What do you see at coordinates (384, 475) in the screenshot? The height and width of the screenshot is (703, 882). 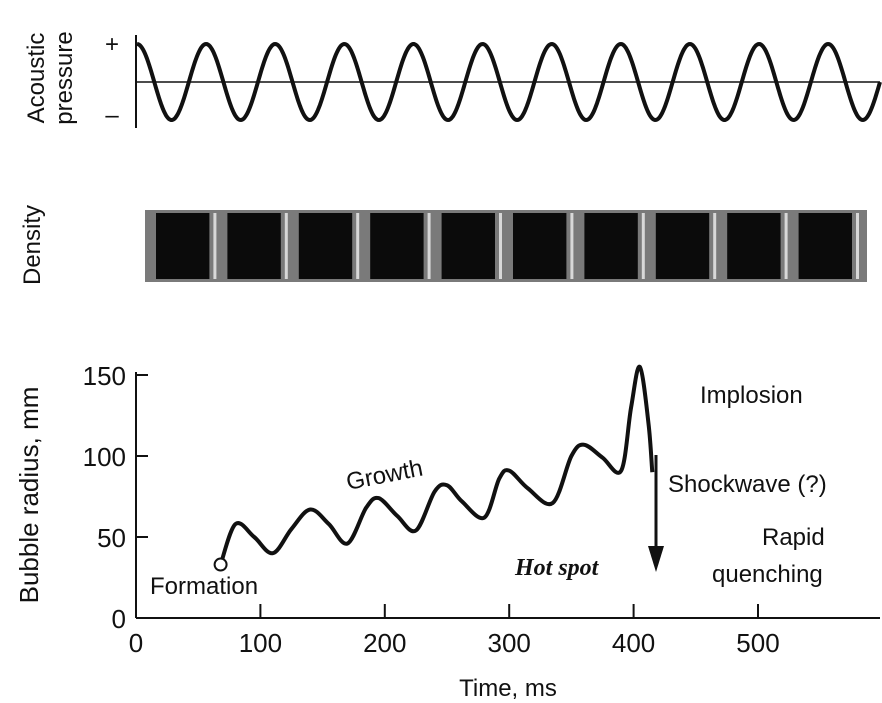 I see `growth-label: Growth` at bounding box center [384, 475].